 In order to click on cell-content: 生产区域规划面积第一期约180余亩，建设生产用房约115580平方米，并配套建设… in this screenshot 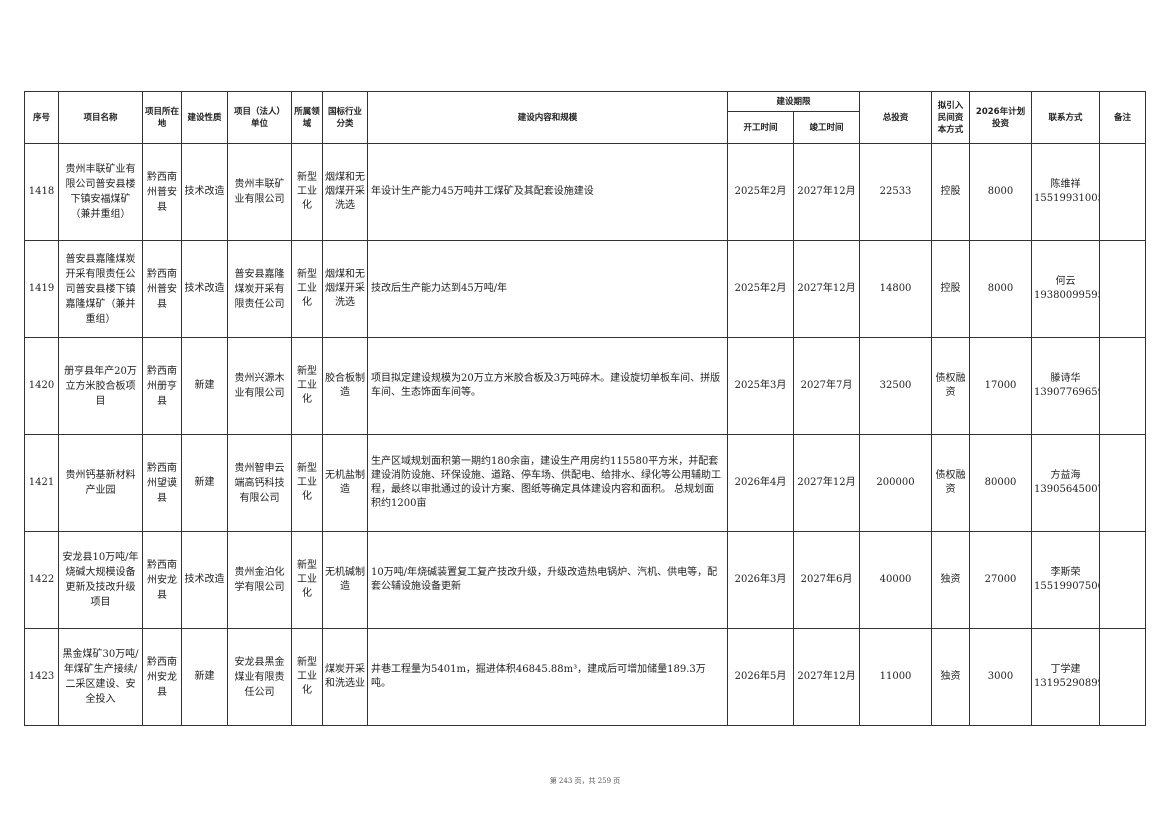, I will do `click(547, 483)`.